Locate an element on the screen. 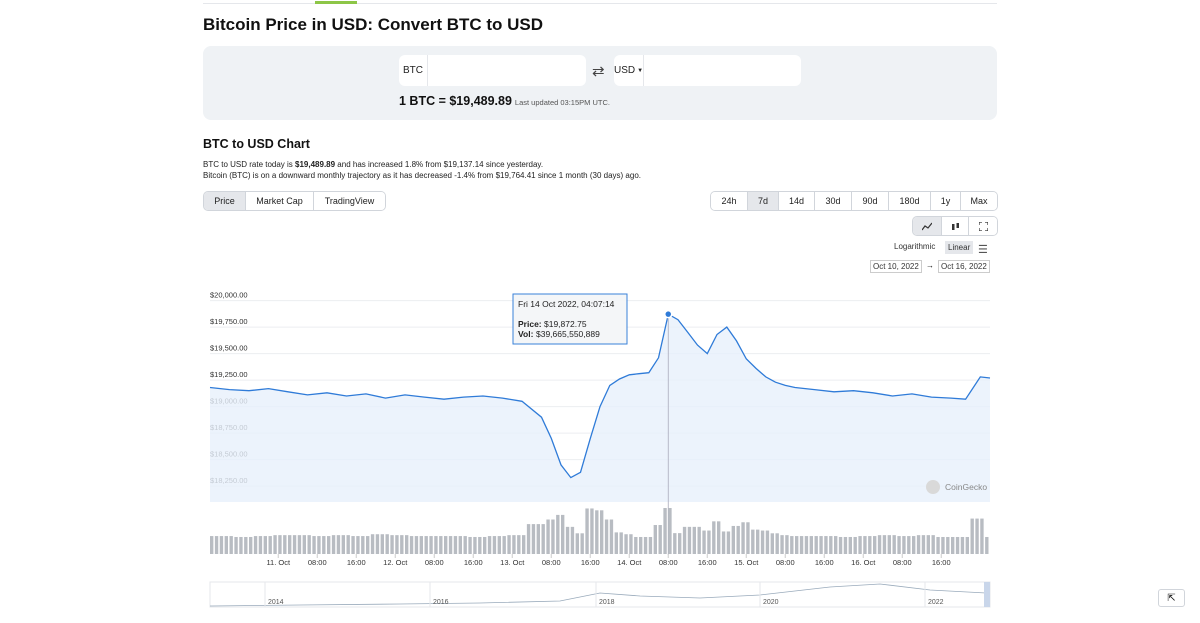  chart-type-toggle is located at coordinates (955, 226).